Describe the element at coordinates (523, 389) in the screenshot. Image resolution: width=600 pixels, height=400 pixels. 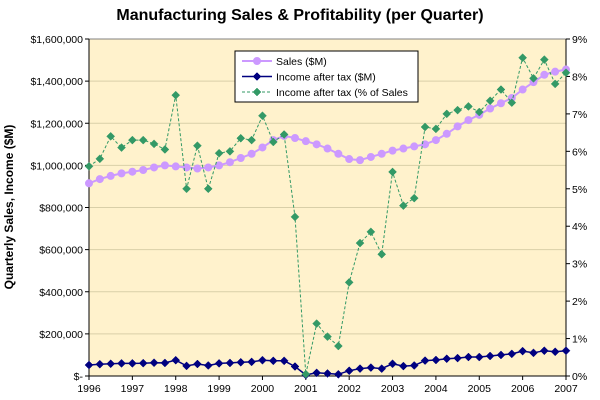
I see `x-tick-label: 2006` at that location.